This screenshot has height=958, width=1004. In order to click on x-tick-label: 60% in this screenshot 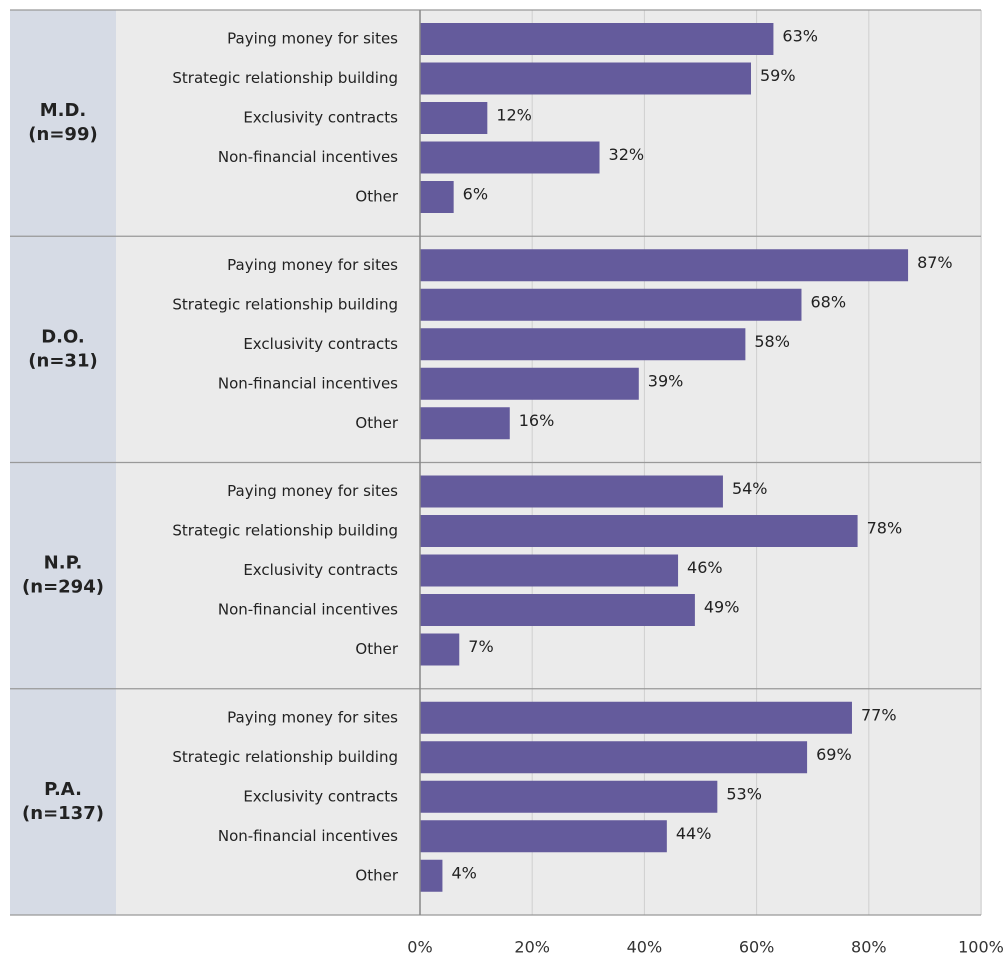, I will do `click(757, 947)`.